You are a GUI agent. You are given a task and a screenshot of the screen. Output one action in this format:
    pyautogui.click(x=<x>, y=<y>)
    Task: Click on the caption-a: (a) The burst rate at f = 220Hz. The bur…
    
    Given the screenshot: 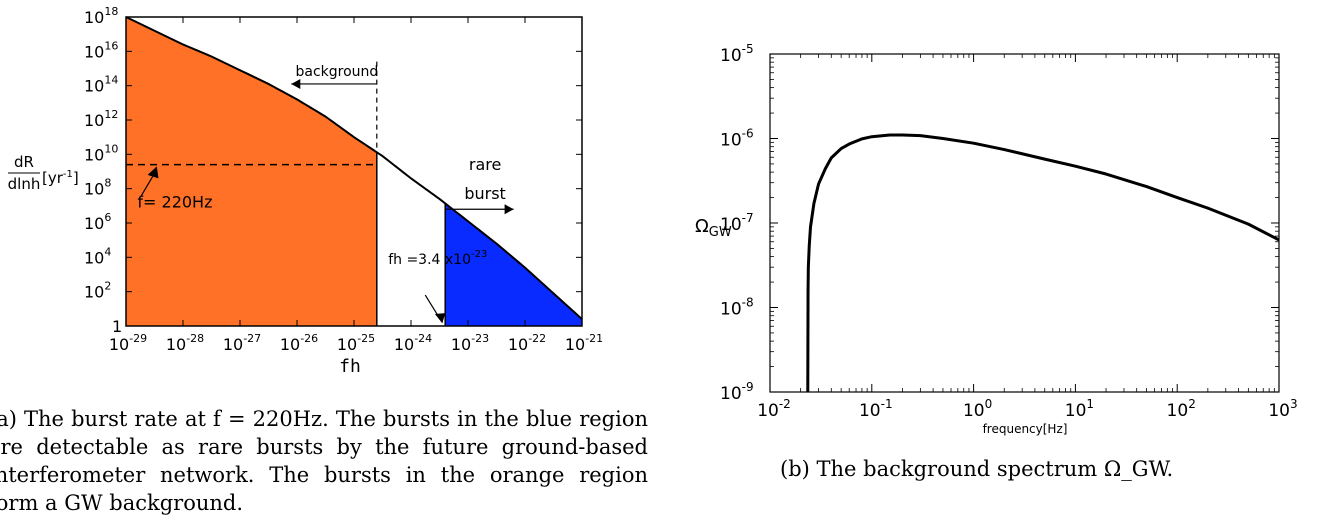 What is the action you would take?
    pyautogui.click(x=324, y=461)
    